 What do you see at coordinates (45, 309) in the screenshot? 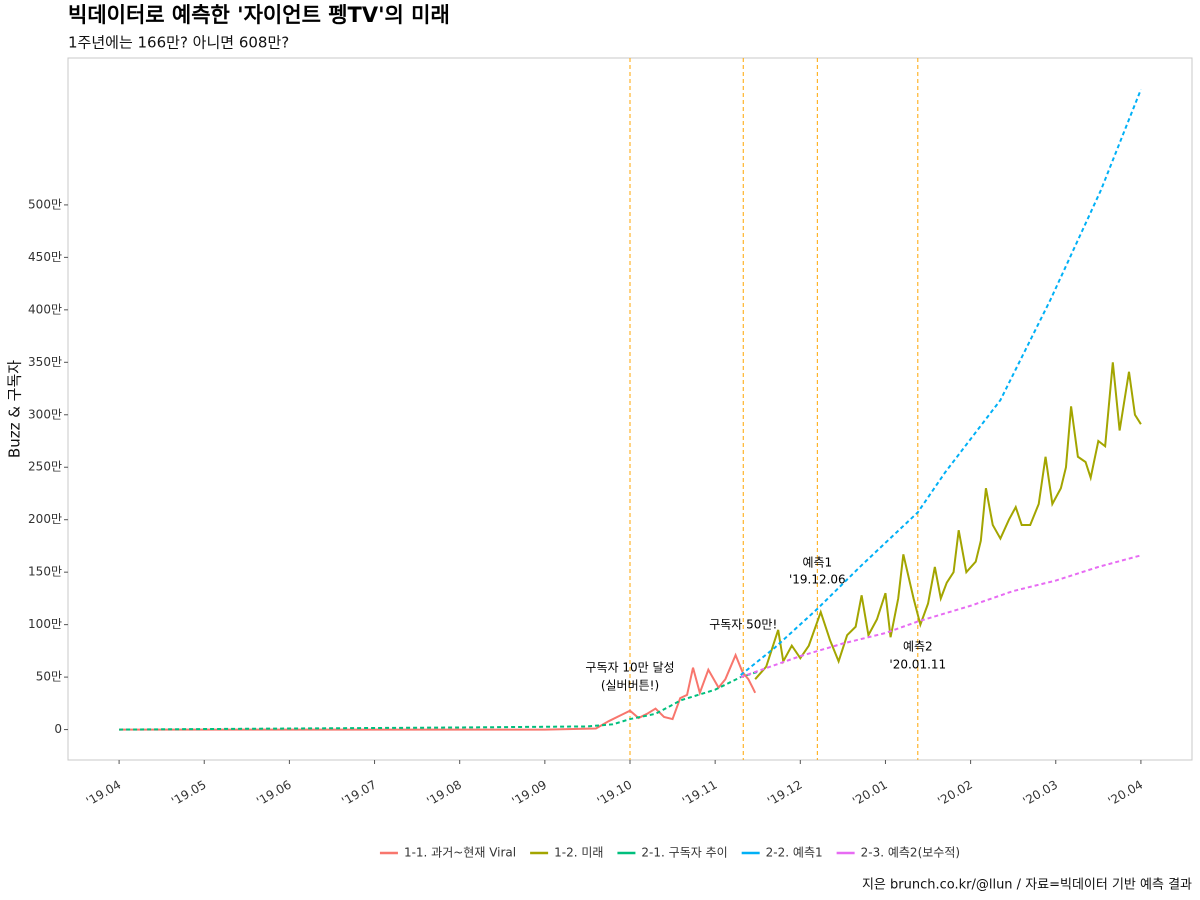
I see `y-tick-label: 400만` at bounding box center [45, 309].